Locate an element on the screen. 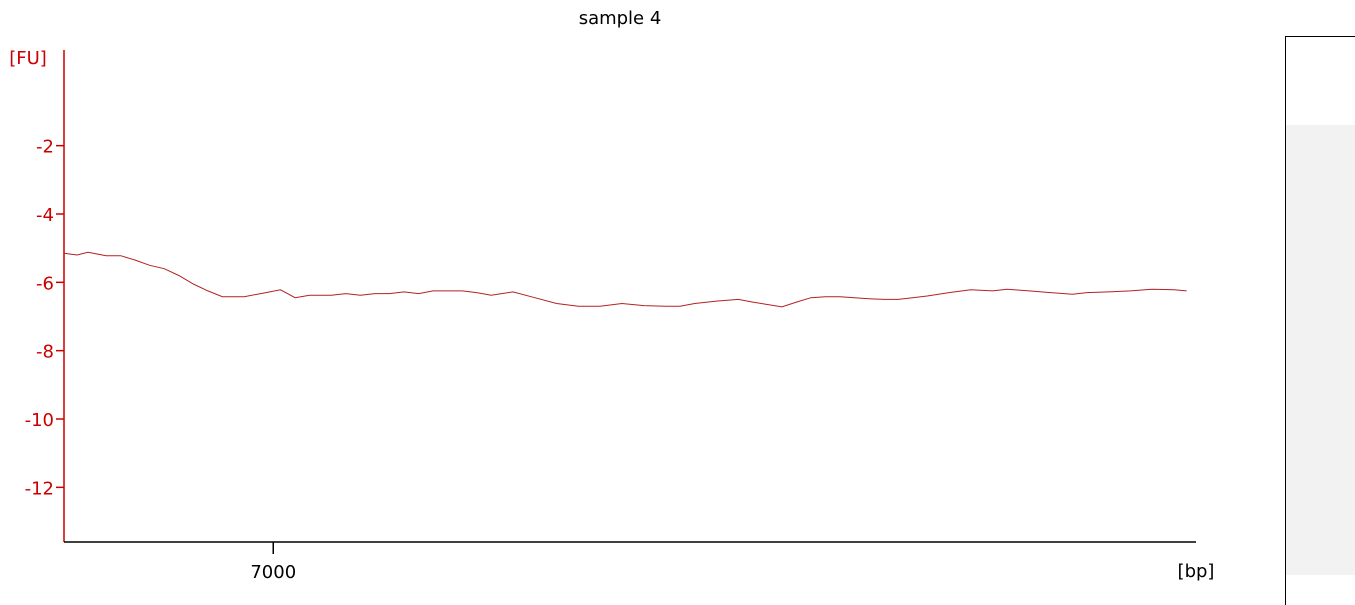  y-tick-label: -8 is located at coordinates (45, 352).